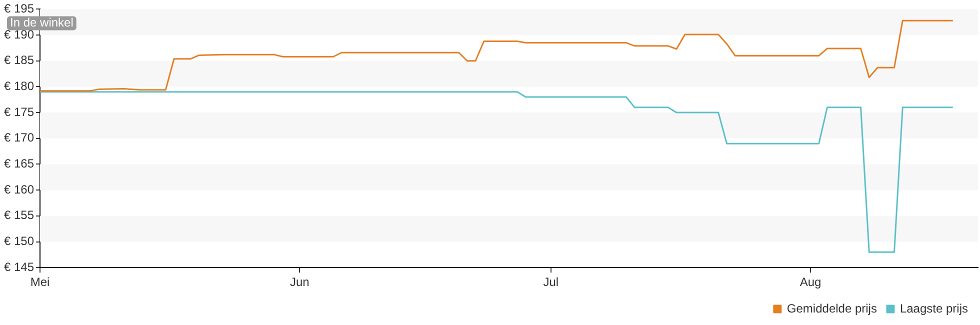  I want to click on y-tick-label: € 150, so click(19, 241).